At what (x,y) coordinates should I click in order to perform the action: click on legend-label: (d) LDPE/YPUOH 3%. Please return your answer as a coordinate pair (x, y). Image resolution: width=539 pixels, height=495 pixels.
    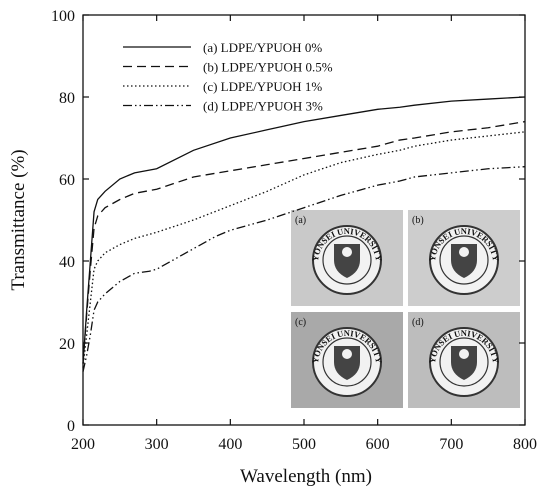
    Looking at the image, I should click on (263, 106).